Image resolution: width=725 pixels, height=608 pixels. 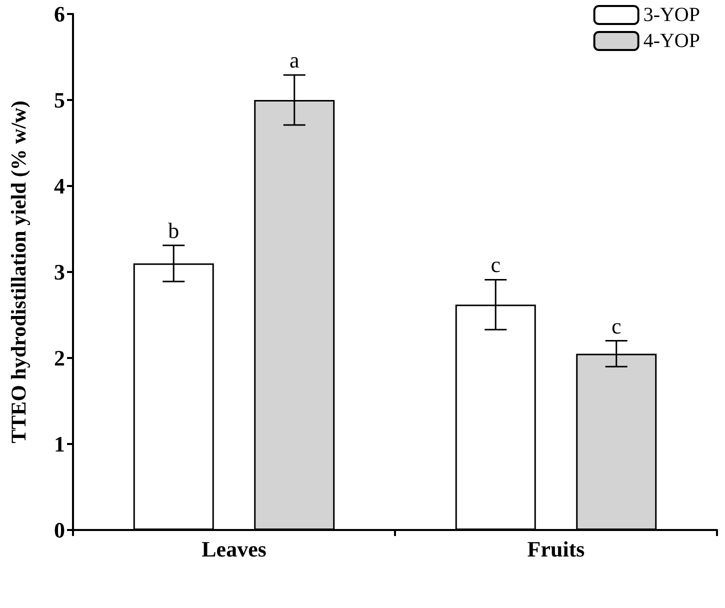 I want to click on y-tick-label: 3, so click(x=59, y=272).